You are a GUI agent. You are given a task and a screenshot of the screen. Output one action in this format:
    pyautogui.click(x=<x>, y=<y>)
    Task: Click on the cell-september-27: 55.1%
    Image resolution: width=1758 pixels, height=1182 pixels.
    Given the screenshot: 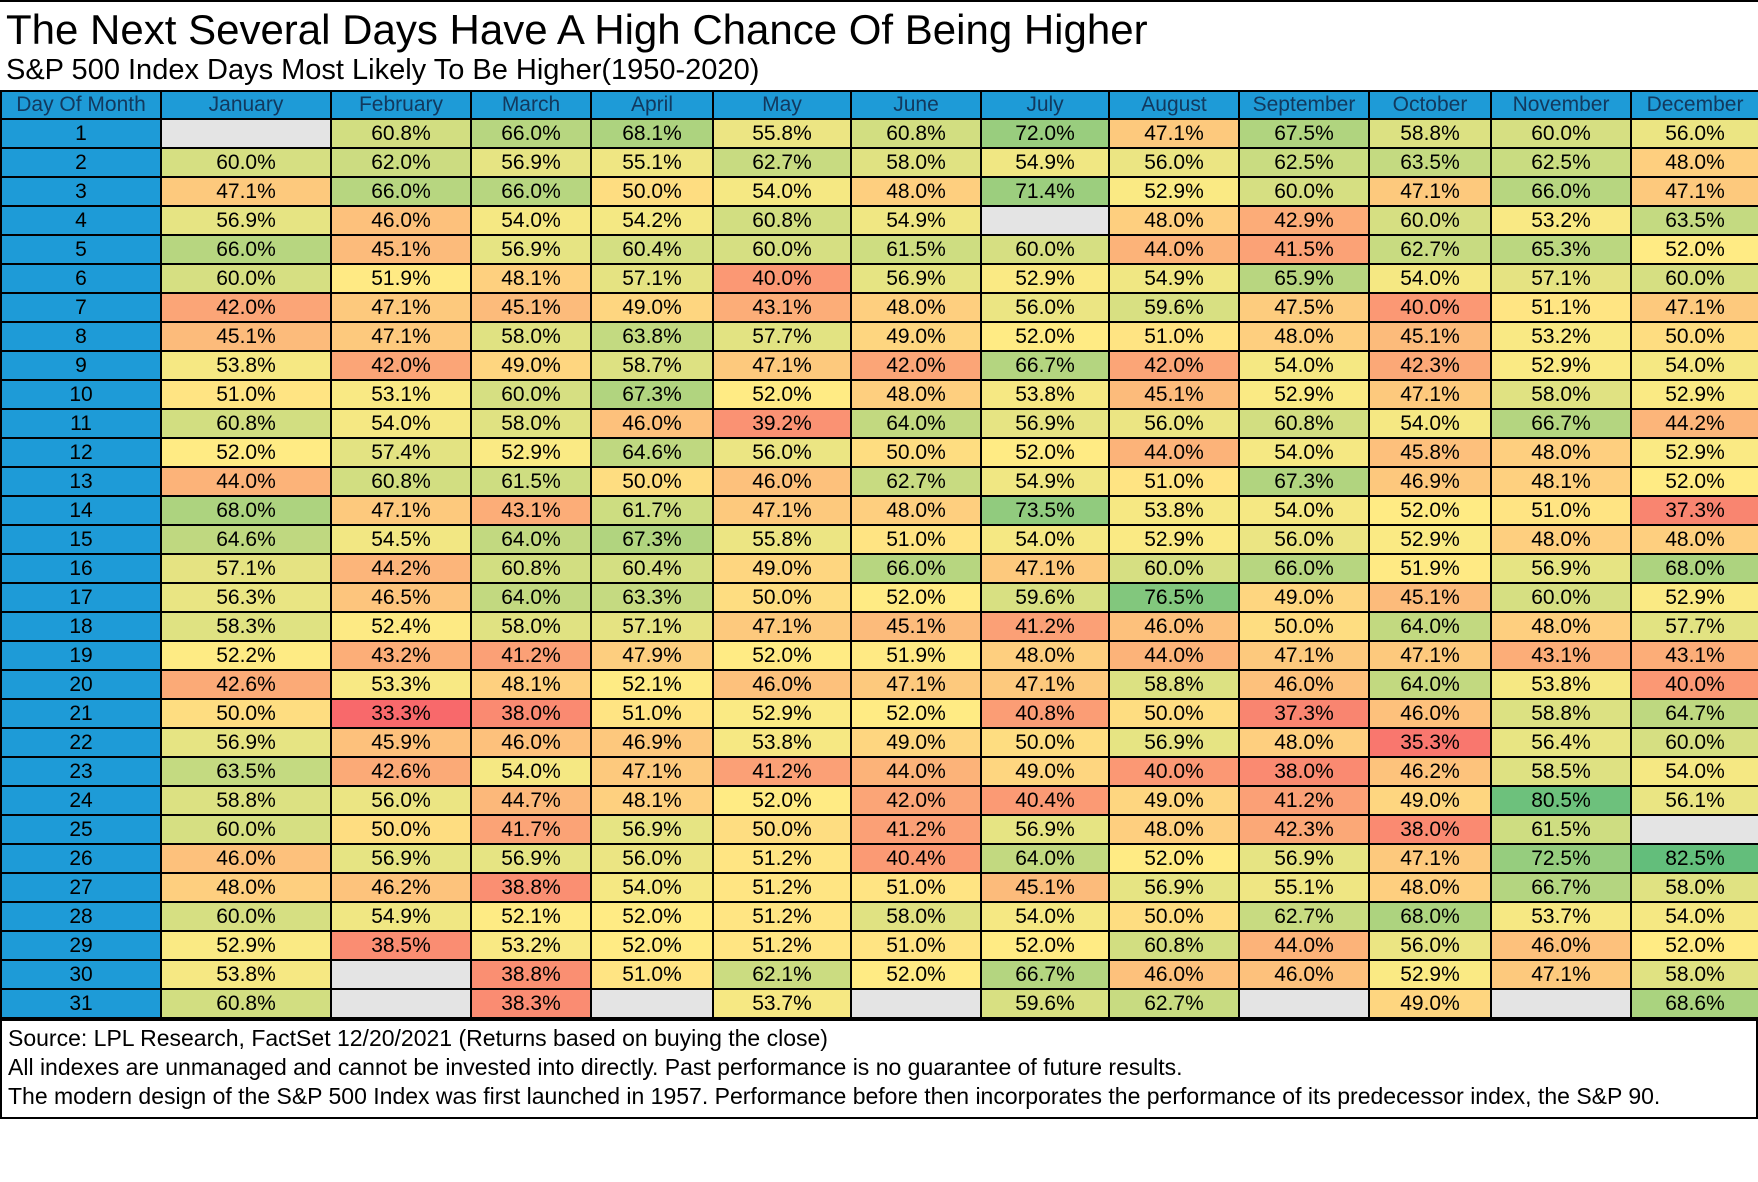 What is the action you would take?
    pyautogui.click(x=1304, y=887)
    